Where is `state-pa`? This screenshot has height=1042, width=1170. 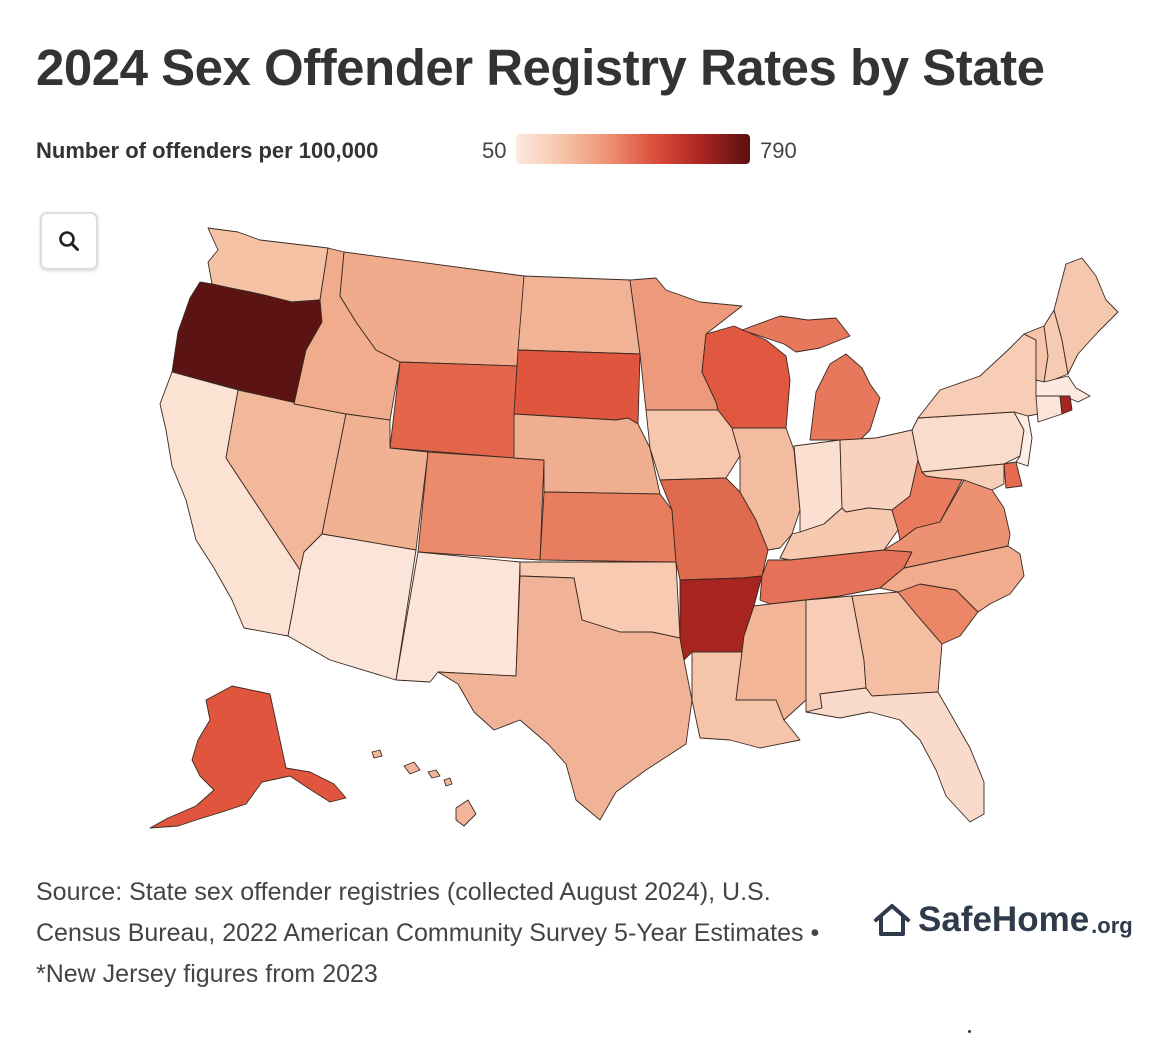
state-pa is located at coordinates (968, 442).